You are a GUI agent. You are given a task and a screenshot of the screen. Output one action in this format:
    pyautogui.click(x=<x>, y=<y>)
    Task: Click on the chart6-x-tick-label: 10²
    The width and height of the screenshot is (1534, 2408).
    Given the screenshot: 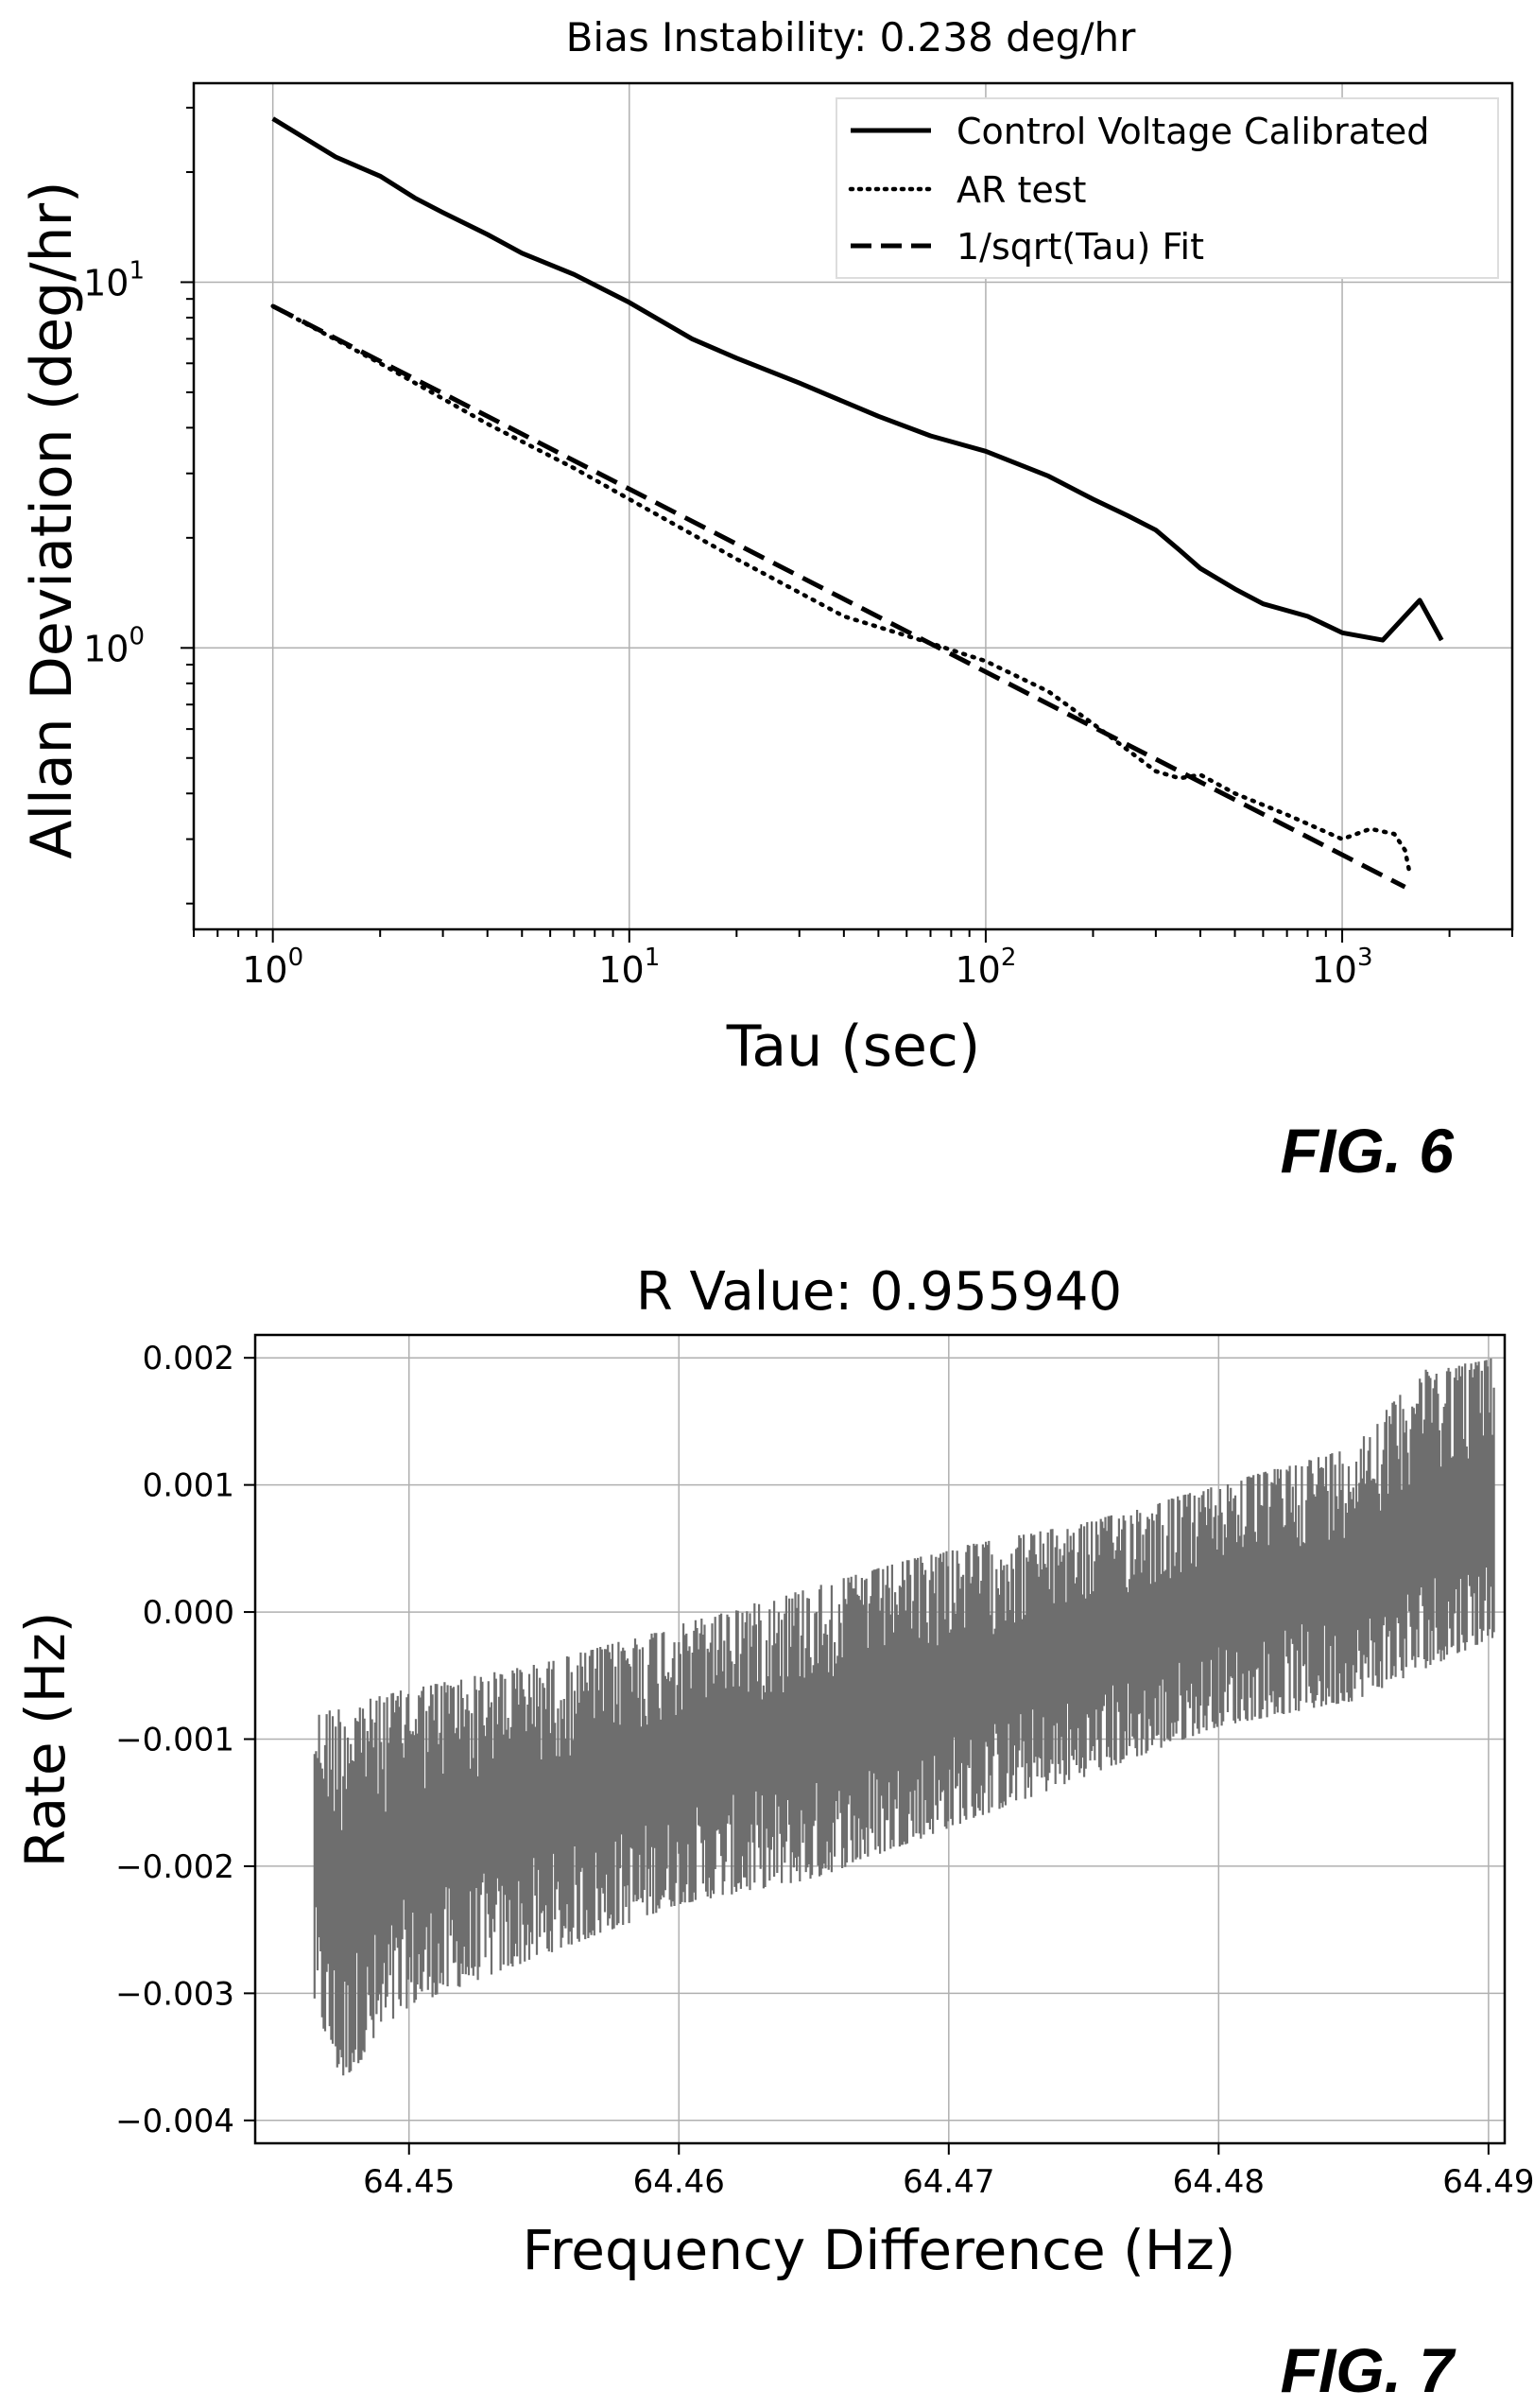 What is the action you would take?
    pyautogui.click(x=985, y=967)
    